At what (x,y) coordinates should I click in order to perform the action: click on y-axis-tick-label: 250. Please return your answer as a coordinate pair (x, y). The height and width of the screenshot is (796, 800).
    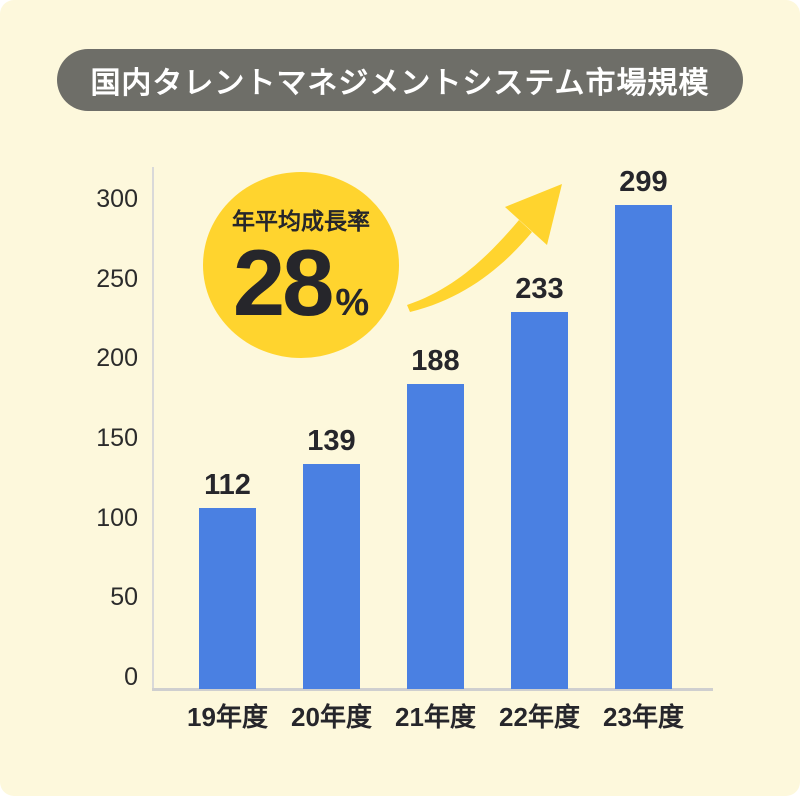
    Looking at the image, I should click on (117, 278).